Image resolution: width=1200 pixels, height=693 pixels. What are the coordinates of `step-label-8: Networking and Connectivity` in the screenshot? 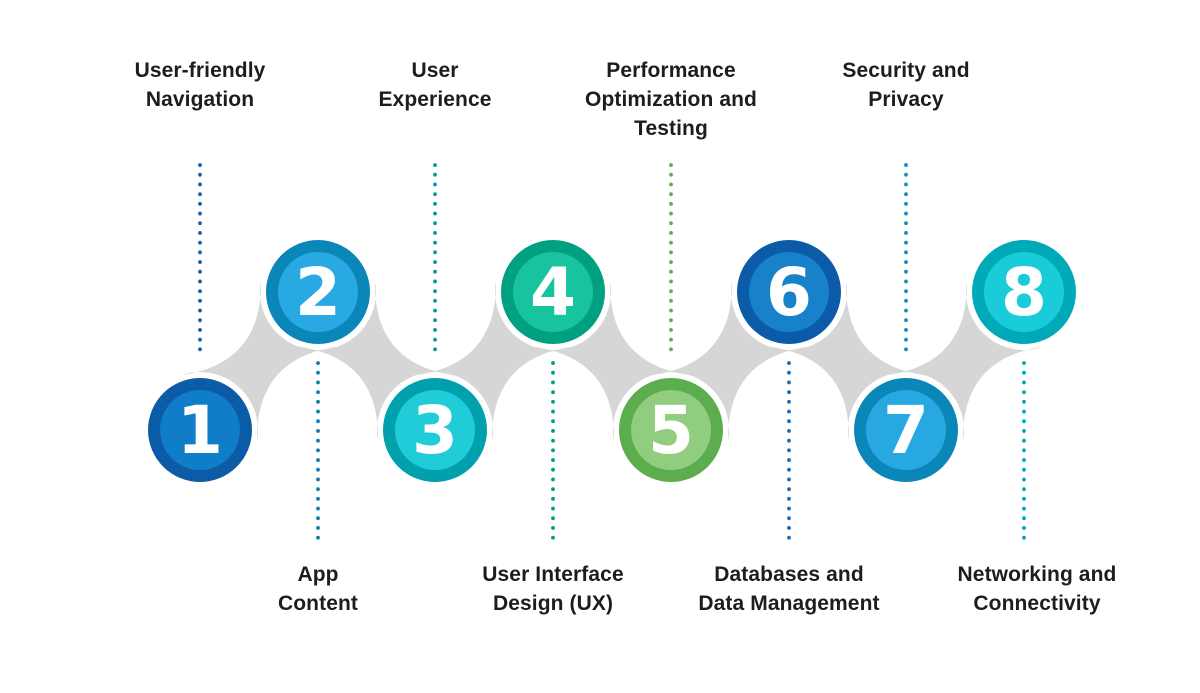 It's located at (1037, 589).